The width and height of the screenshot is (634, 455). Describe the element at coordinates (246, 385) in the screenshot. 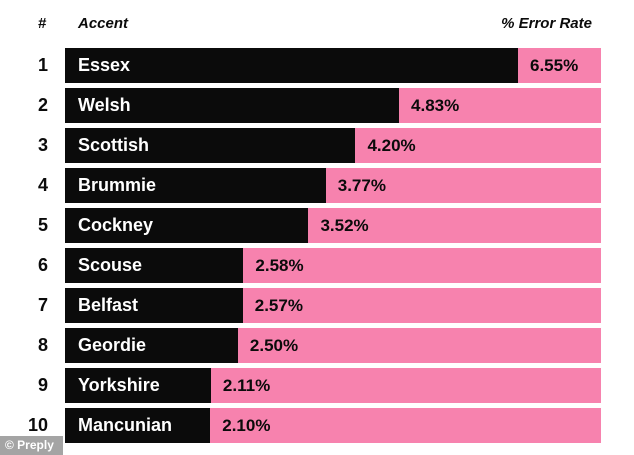

I see `error-rate-label: 2.11%` at that location.